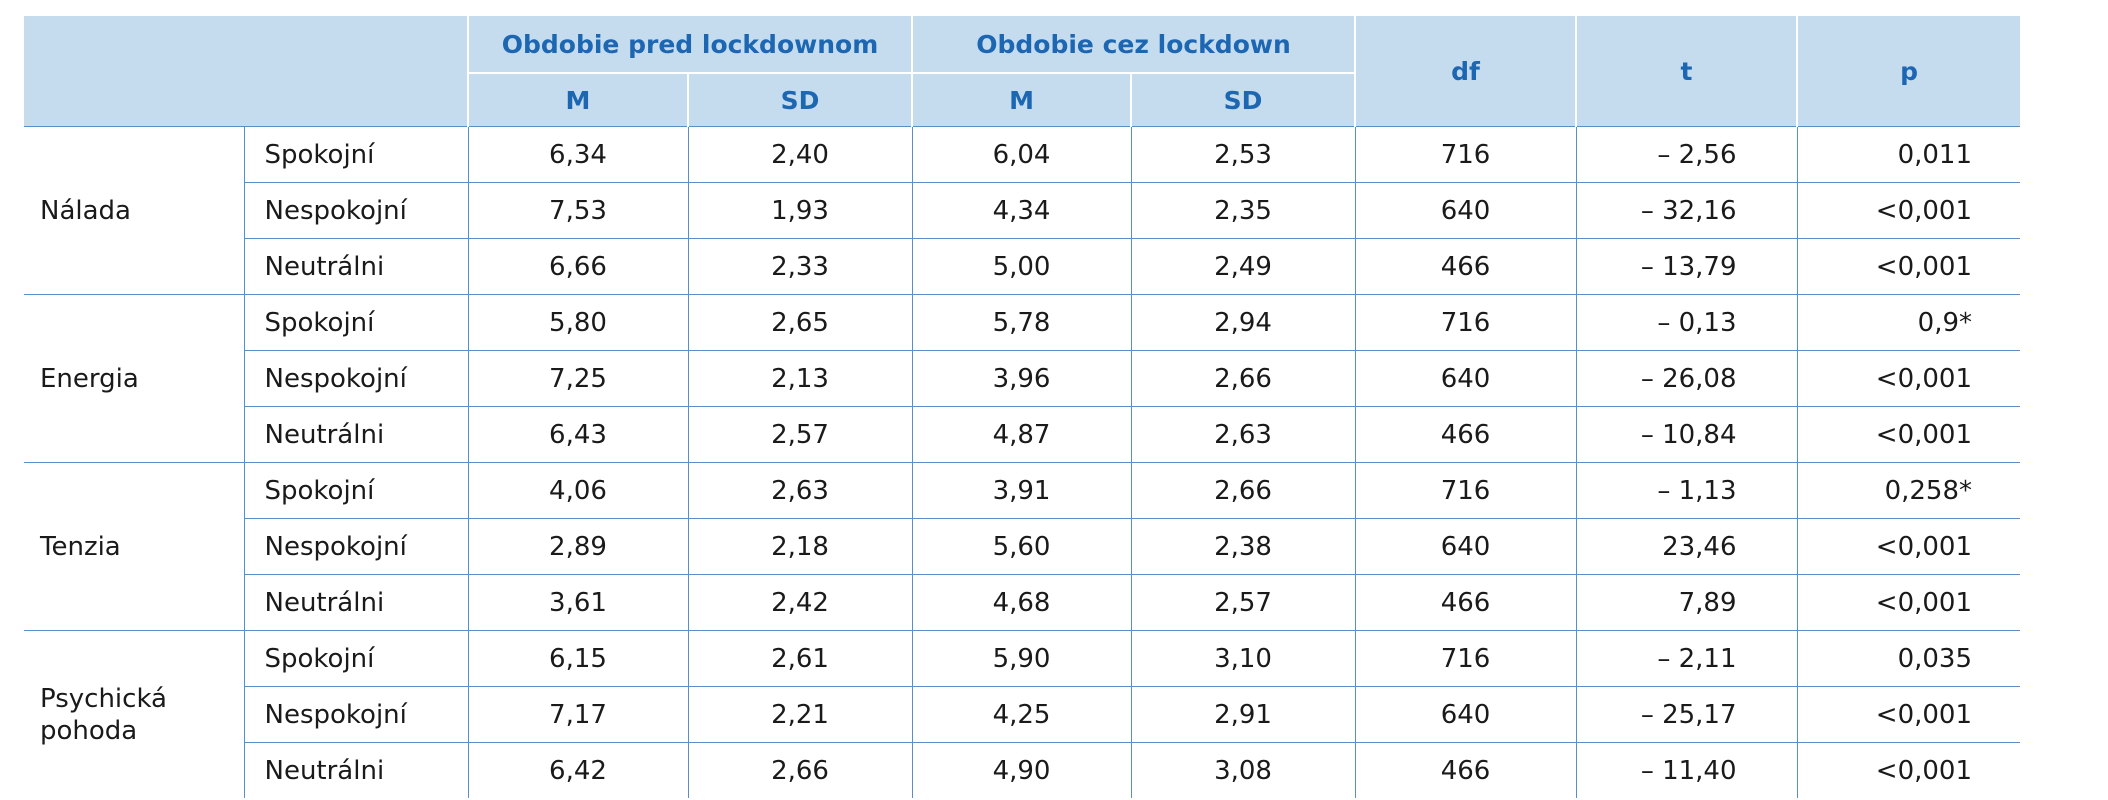 The image size is (2108, 800). I want to click on cell-m-before: 5,80, so click(577, 322).